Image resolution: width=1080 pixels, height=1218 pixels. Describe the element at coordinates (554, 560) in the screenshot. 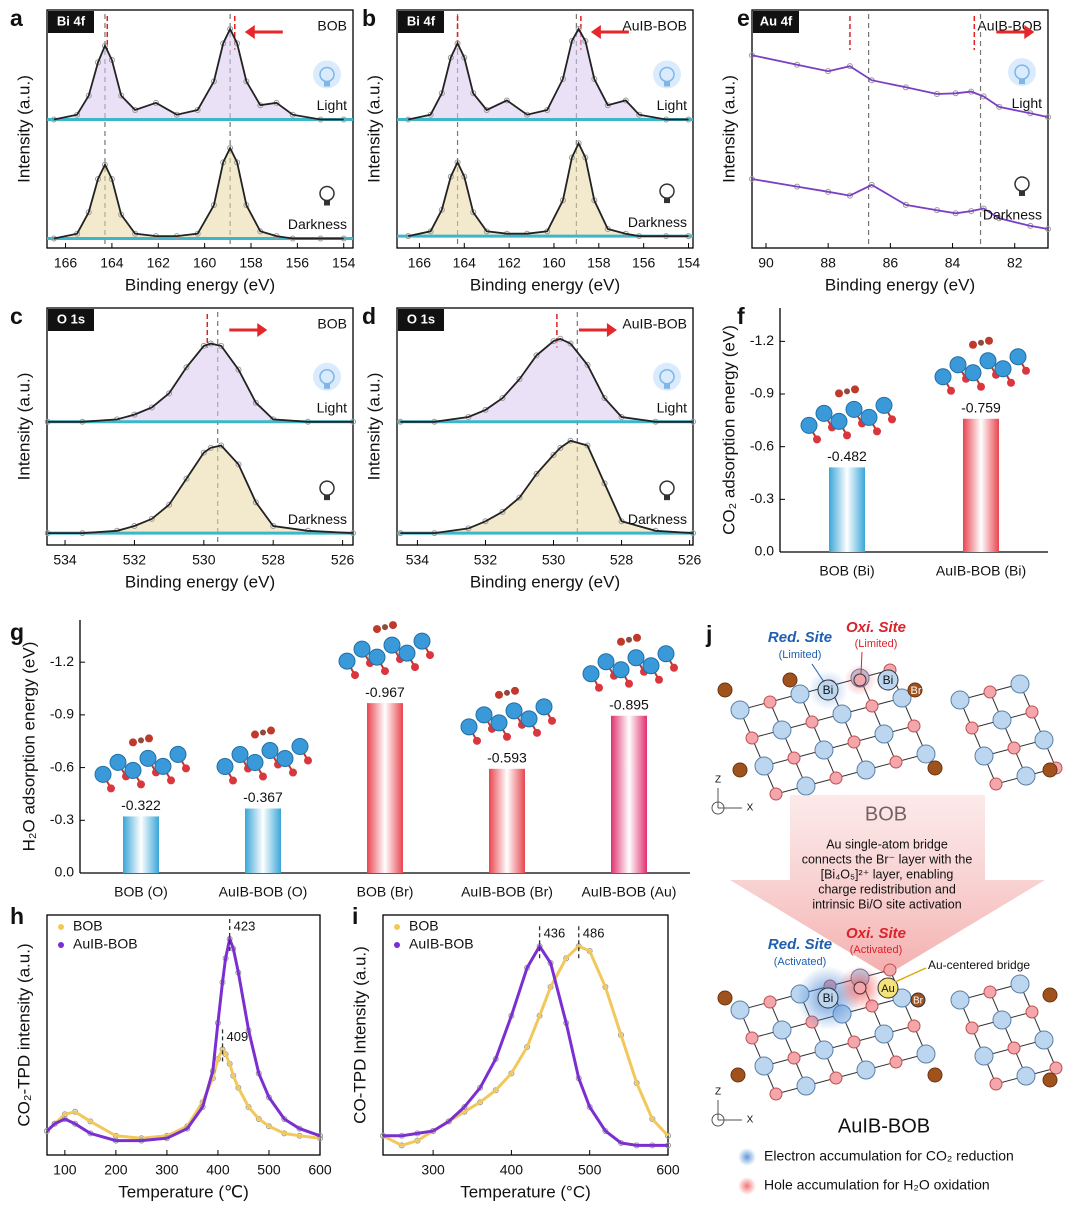

I see `x-tick-label: 530` at that location.